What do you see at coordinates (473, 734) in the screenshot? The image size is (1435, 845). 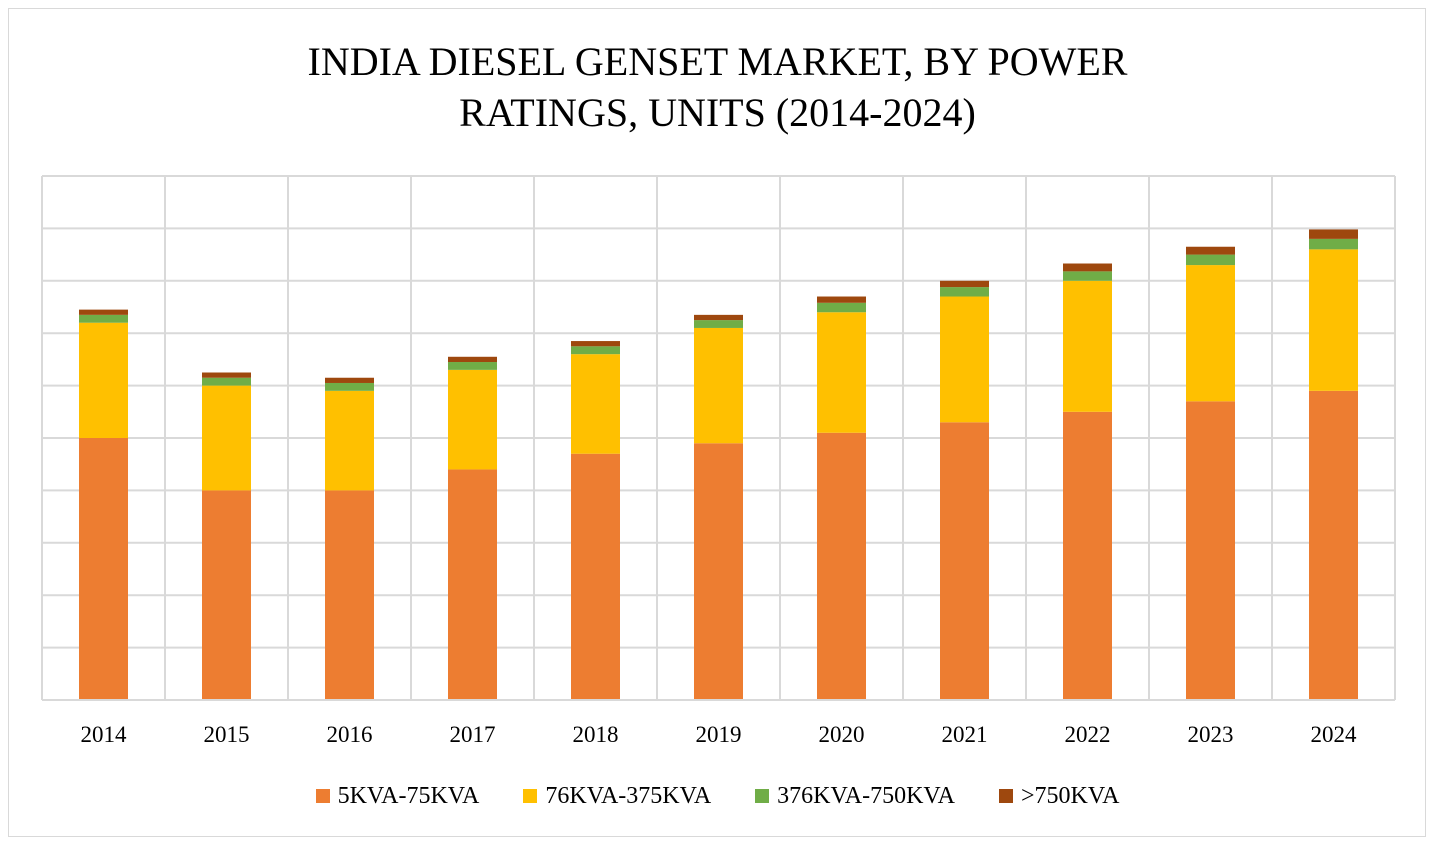 I see `x-tick-label: 2017` at bounding box center [473, 734].